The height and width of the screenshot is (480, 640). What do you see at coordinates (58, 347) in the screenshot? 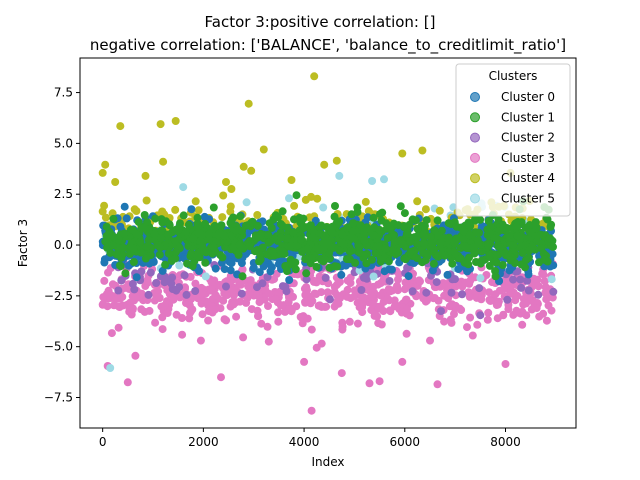
I see `y-tick-label: −5.0` at bounding box center [58, 347].